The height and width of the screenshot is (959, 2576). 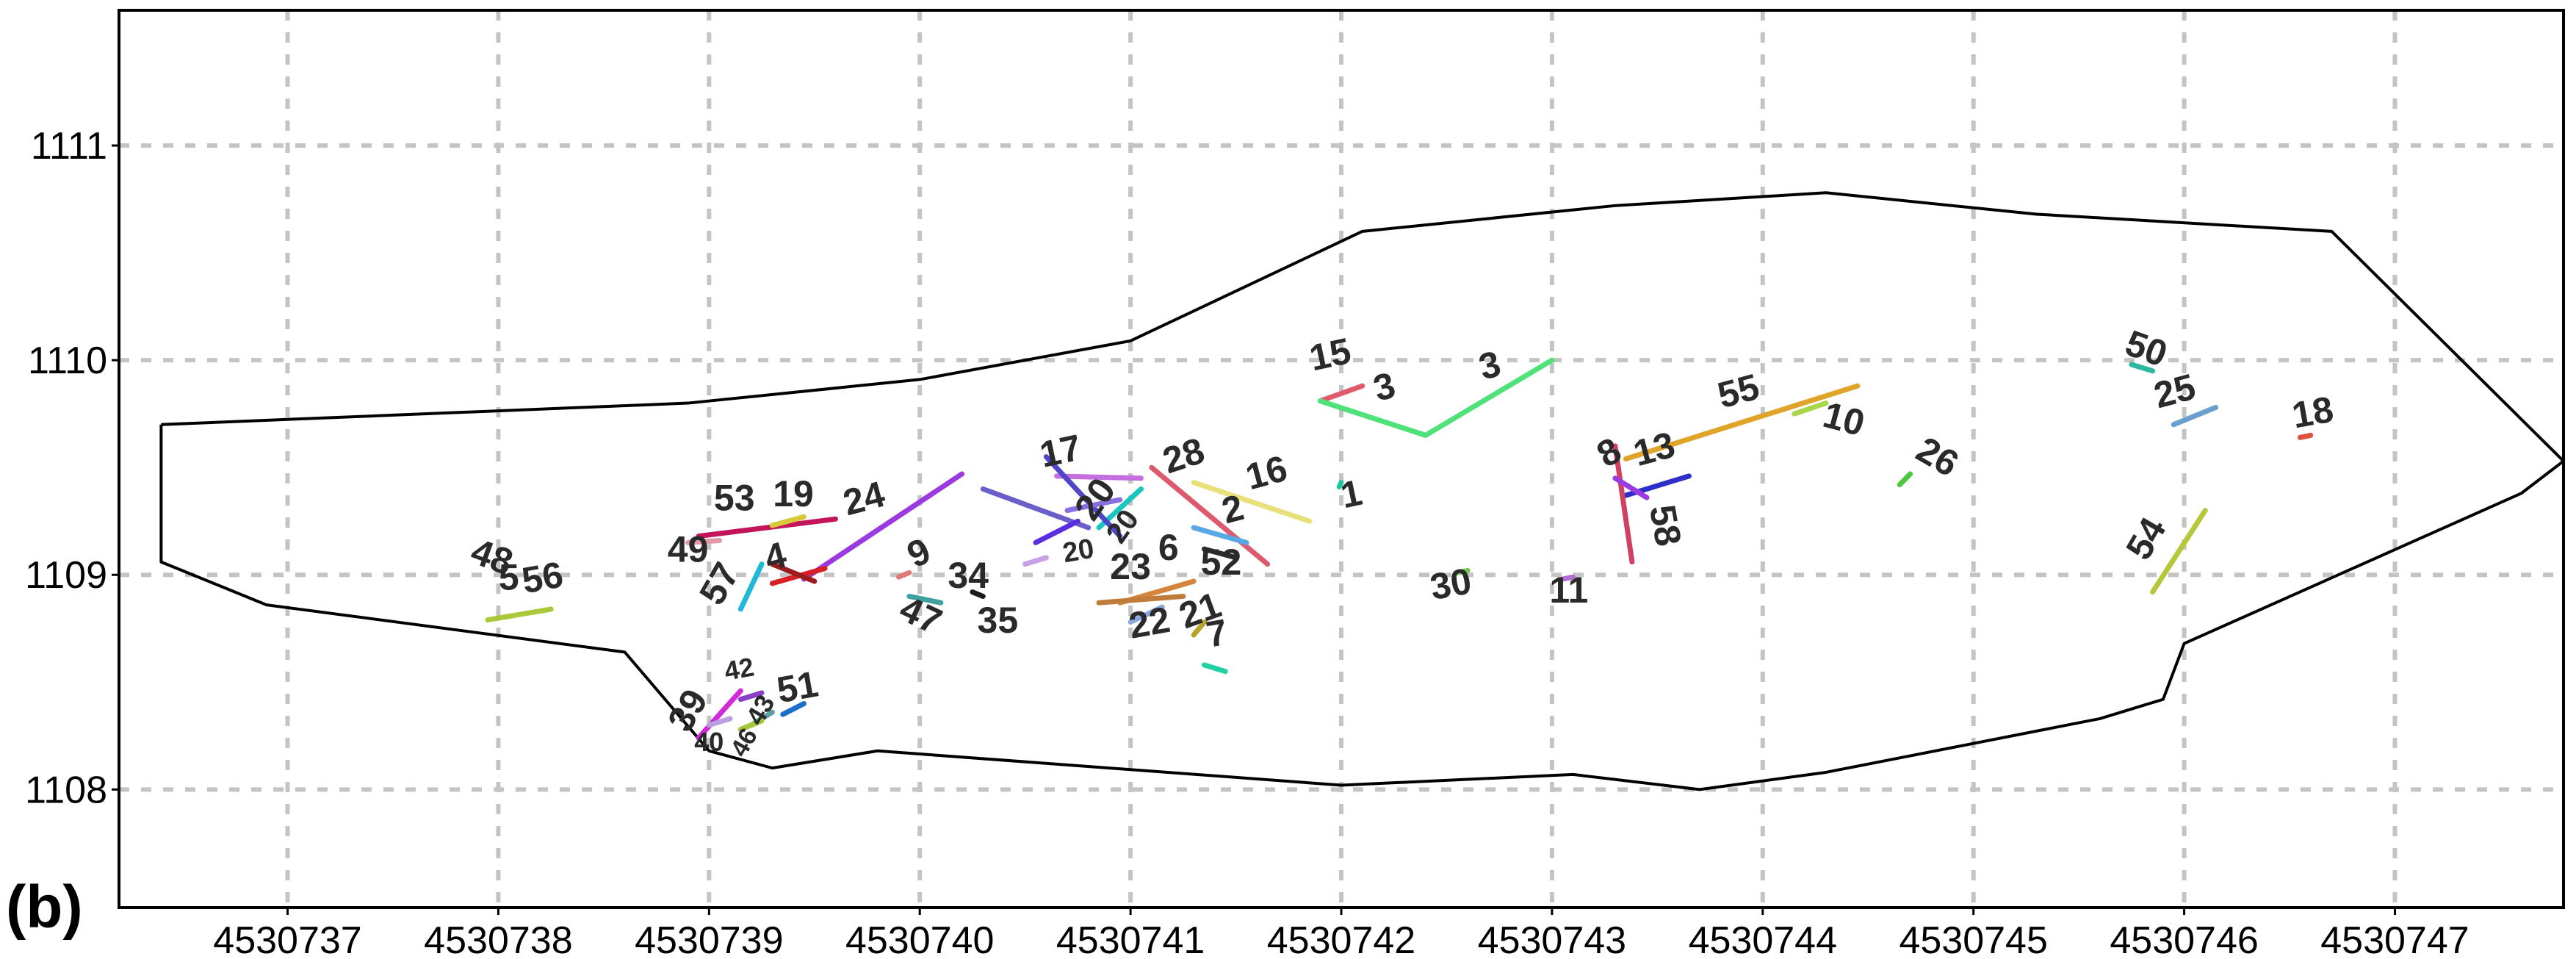 What do you see at coordinates (1341, 939) in the screenshot?
I see `x-tick-label: 4530742` at bounding box center [1341, 939].